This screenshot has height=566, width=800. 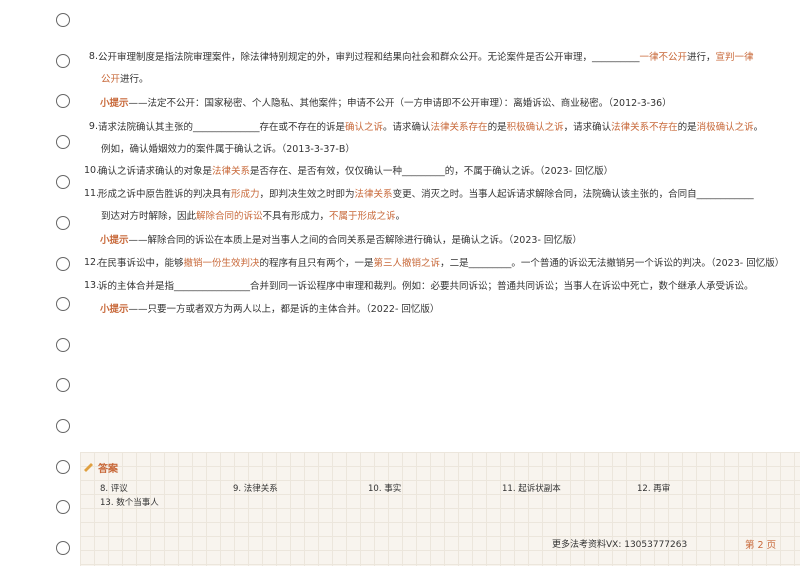 What do you see at coordinates (165, 194) in the screenshot?
I see `text: 形成之诉中原告胜诉的判决具有` at bounding box center [165, 194].